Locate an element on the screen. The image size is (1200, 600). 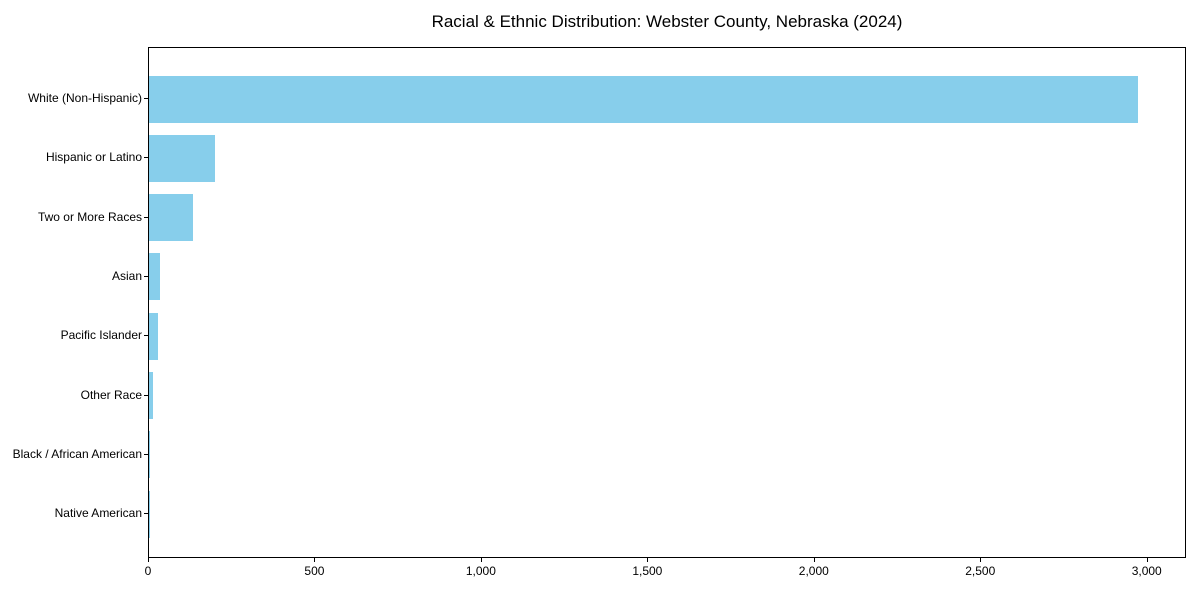
x-axis-tick-label: 1,000 is located at coordinates (480, 571).